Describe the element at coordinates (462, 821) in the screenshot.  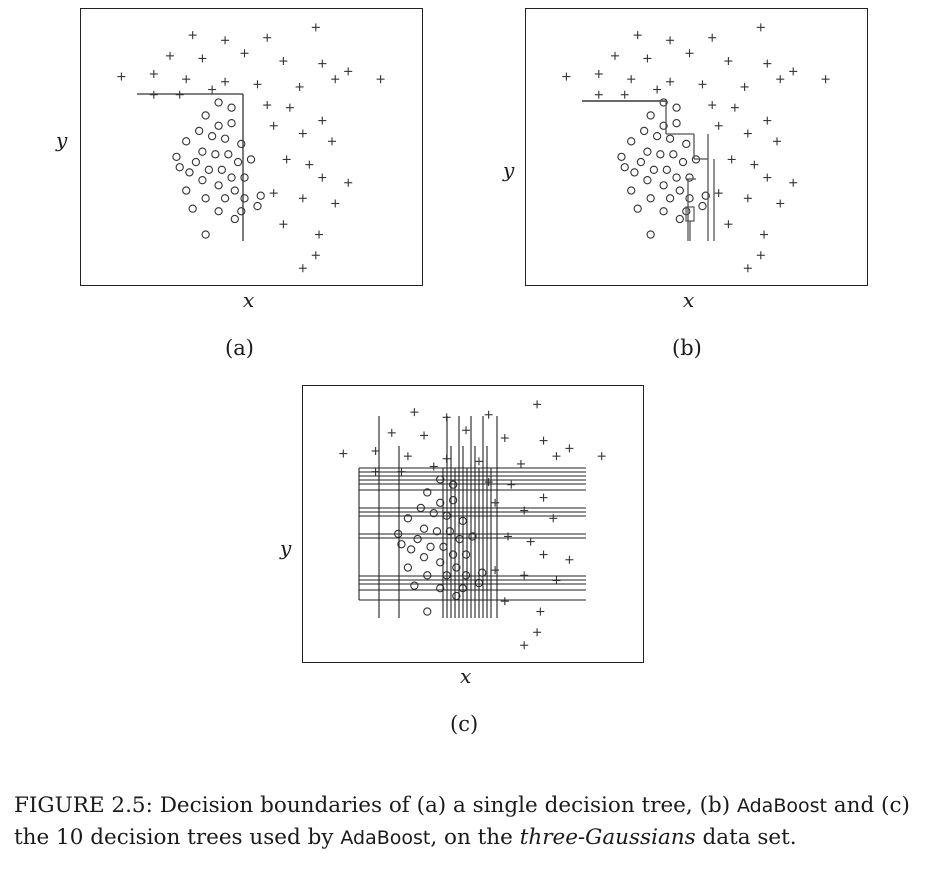
I see `caption-mid: and (c) the 10 decision trees used by` at that location.